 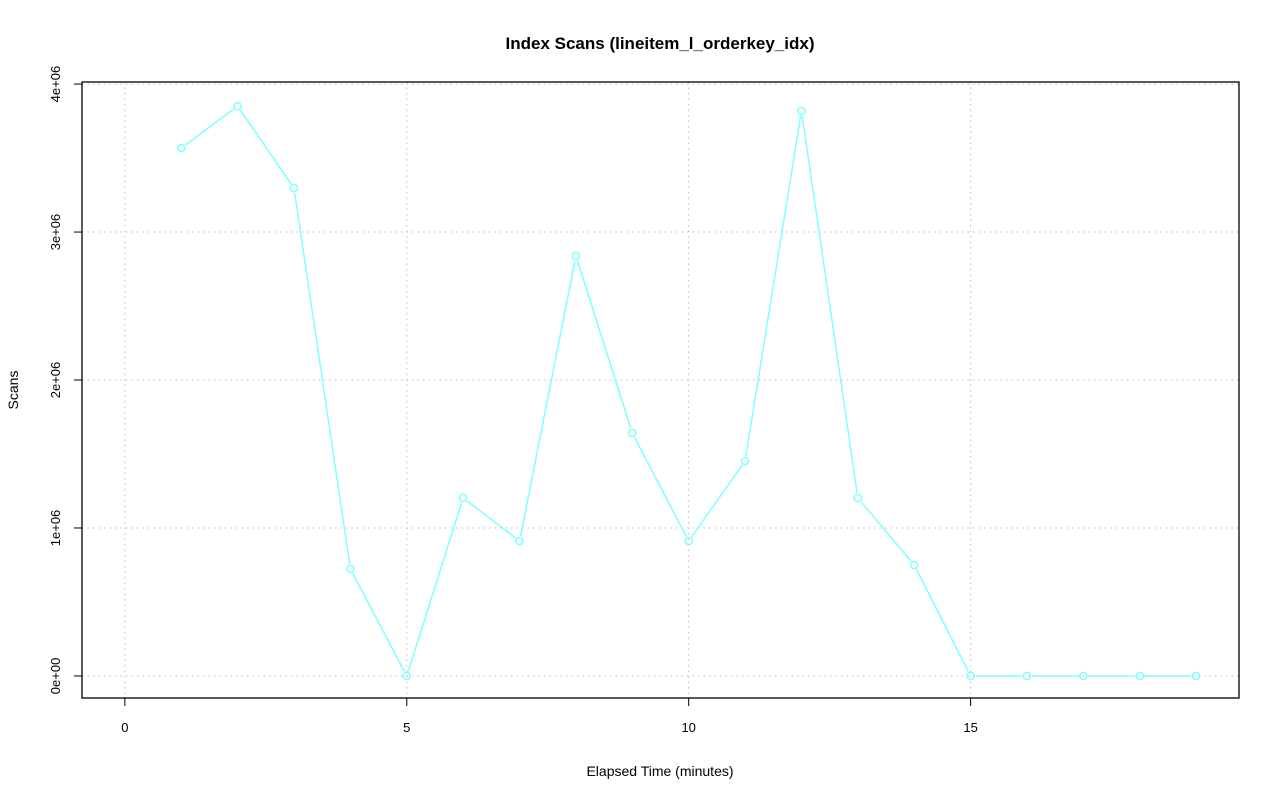 What do you see at coordinates (55, 676) in the screenshot?
I see `y-tick-label: 0e+00` at bounding box center [55, 676].